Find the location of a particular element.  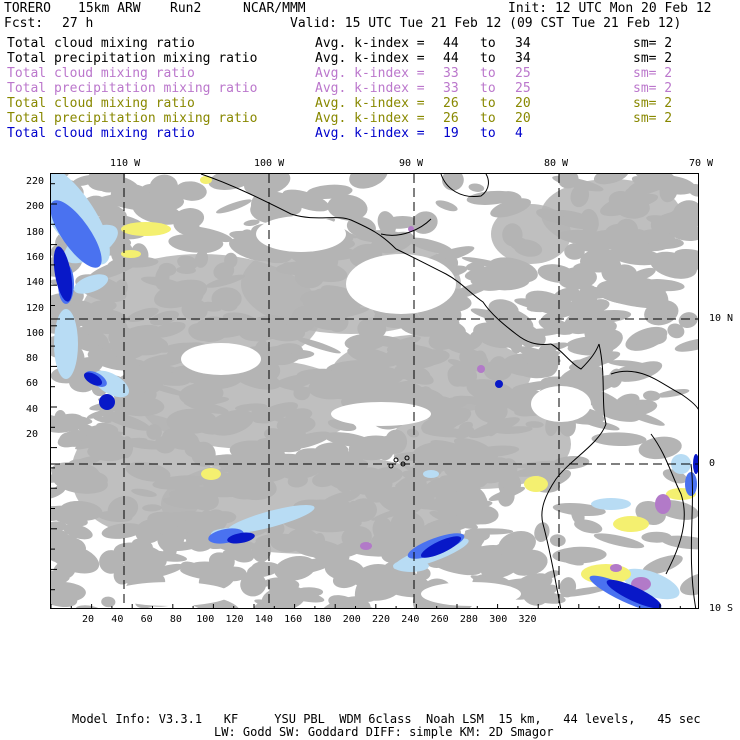

lat-label-0: 0 is located at coordinates (712, 463).